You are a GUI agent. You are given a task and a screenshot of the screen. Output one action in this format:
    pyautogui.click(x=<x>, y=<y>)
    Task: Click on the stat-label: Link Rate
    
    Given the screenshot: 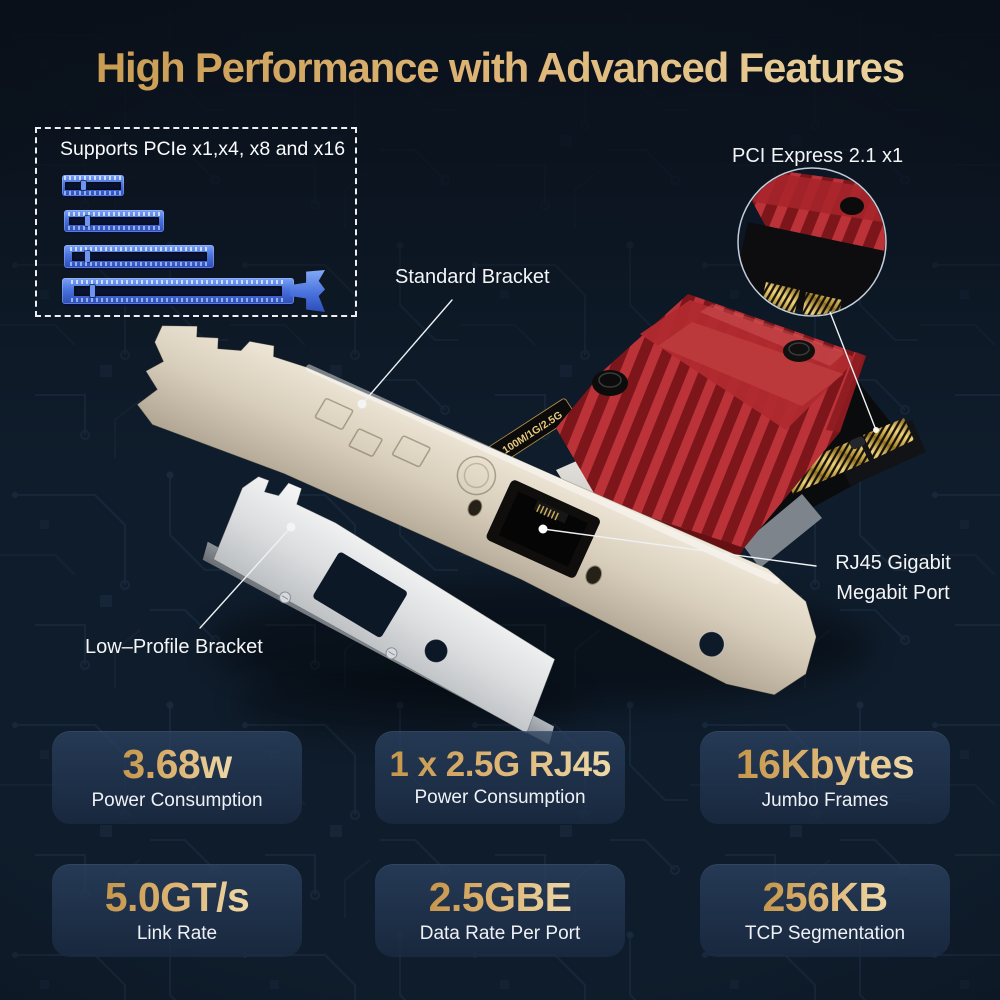 What is the action you would take?
    pyautogui.click(x=177, y=933)
    